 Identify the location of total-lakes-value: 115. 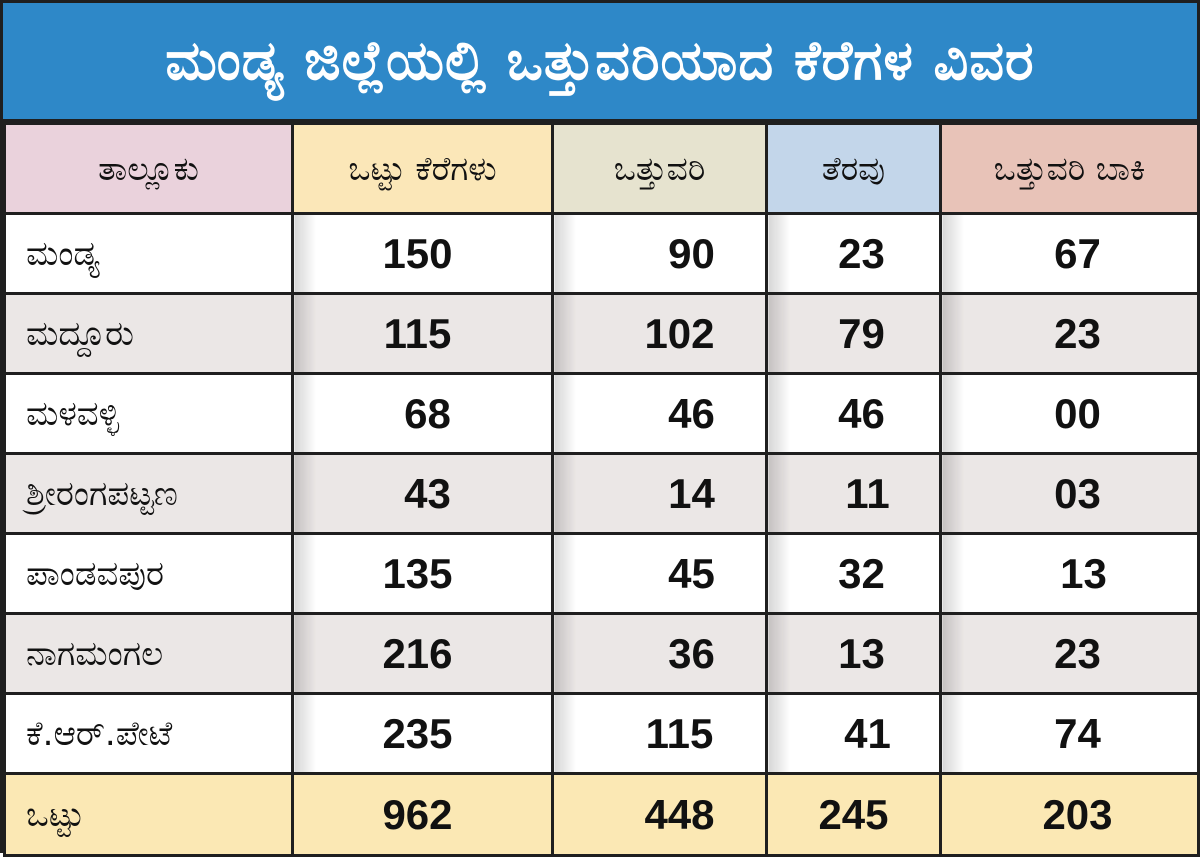
(417, 333).